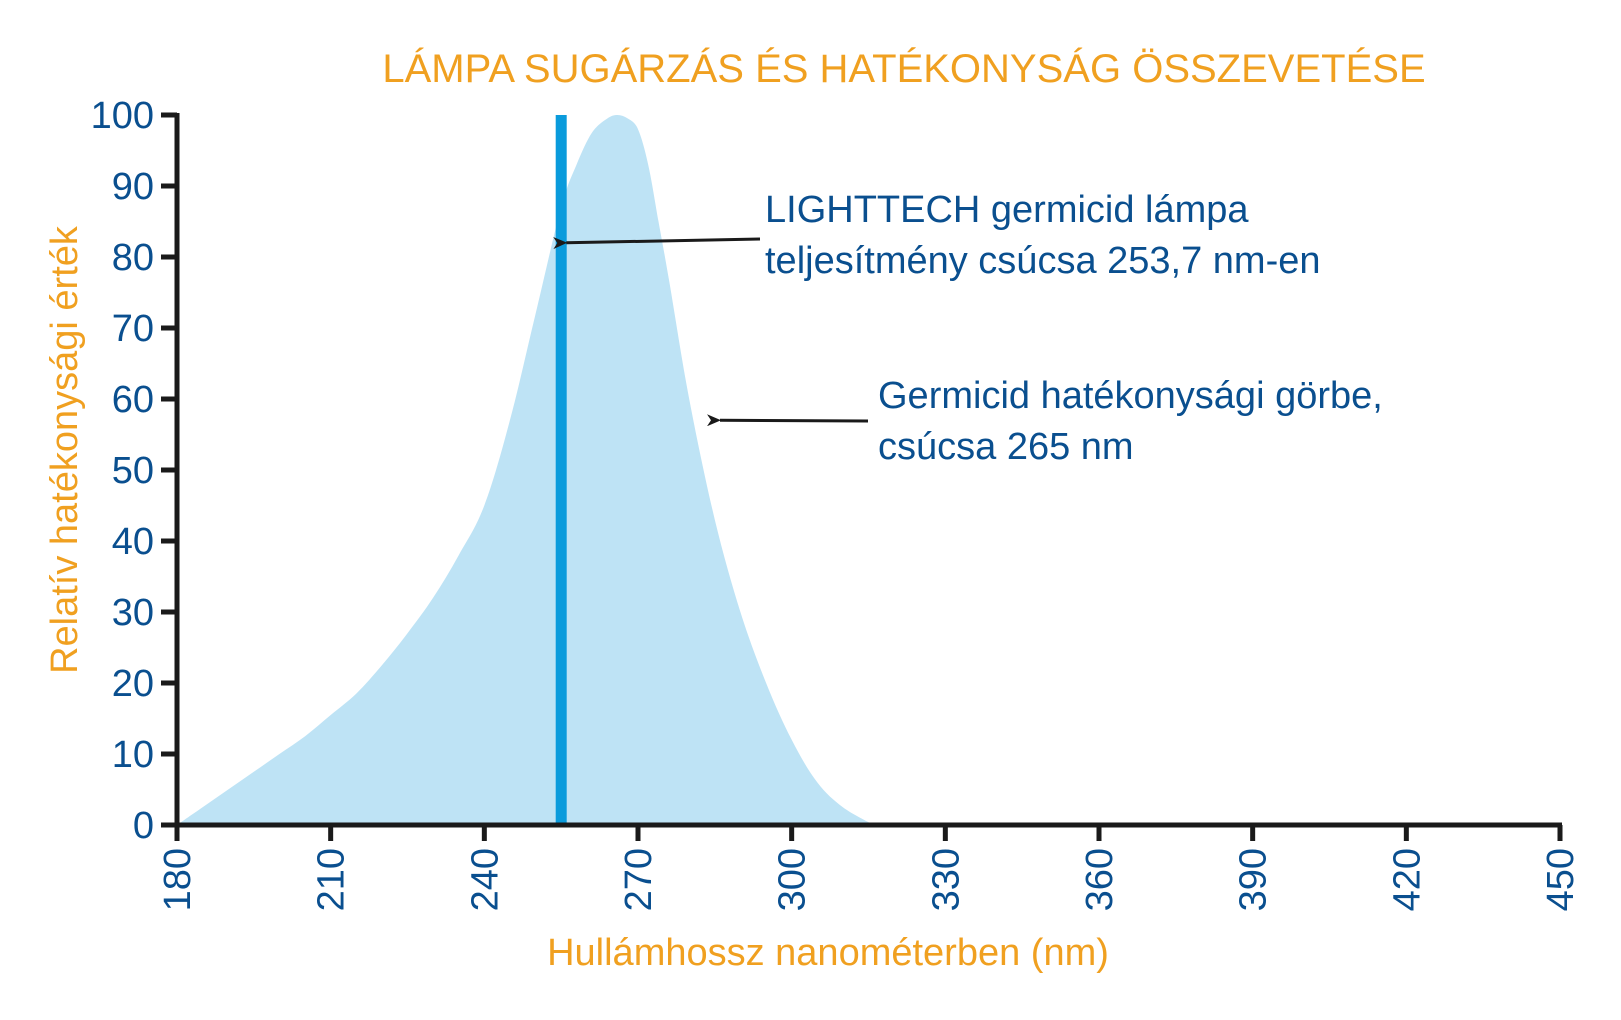  I want to click on annotation-text-line: teljesítmény csúcsa 253,7 nm-en, so click(1043, 261).